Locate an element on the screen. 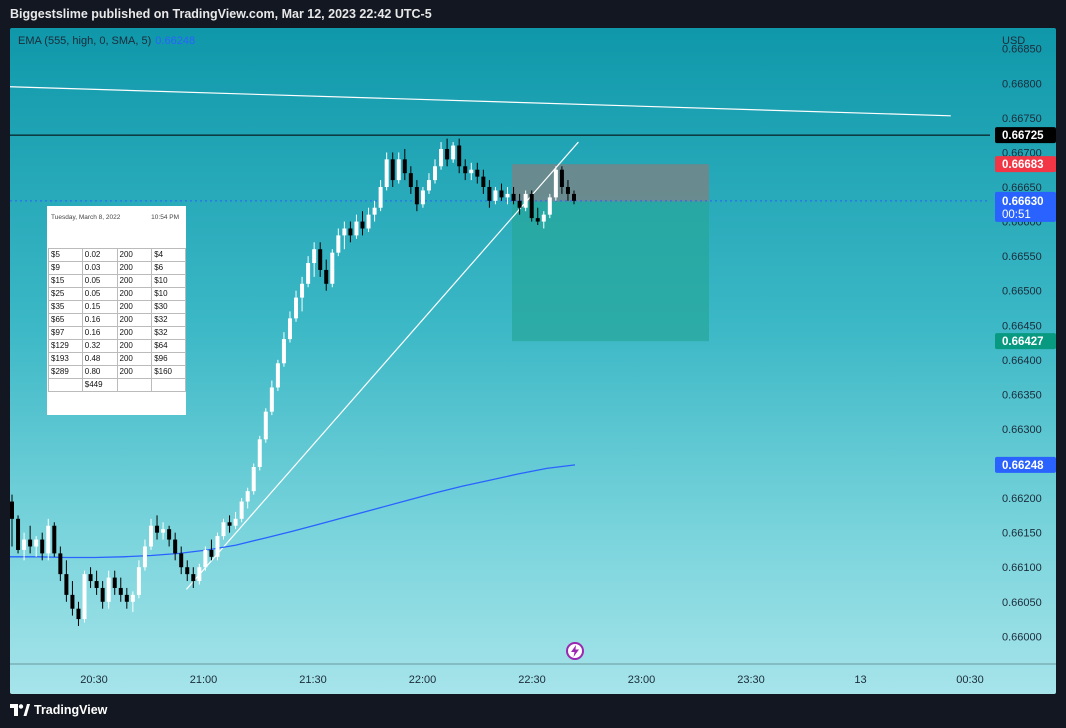 This screenshot has height=728, width=1066. table-row: $449 is located at coordinates (117, 385).